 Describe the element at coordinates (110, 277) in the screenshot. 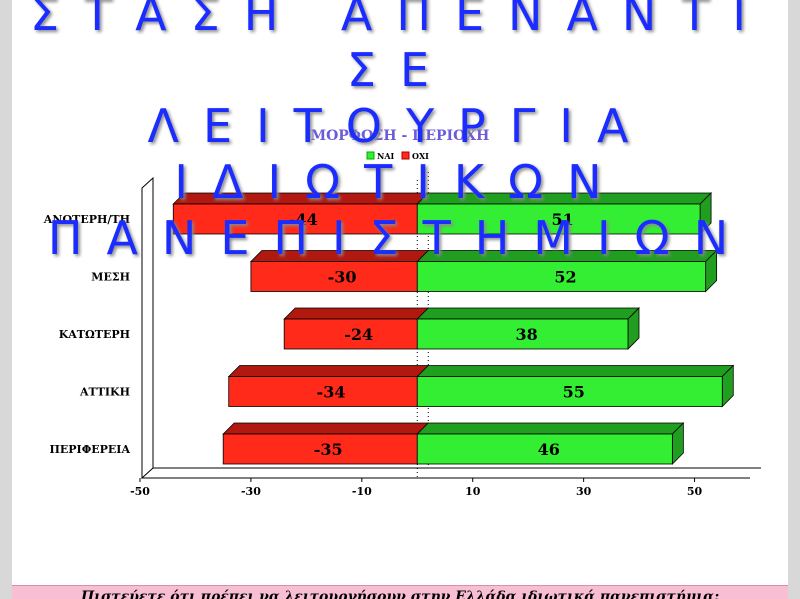

I see `category-label: ΜΕΣΗ` at that location.